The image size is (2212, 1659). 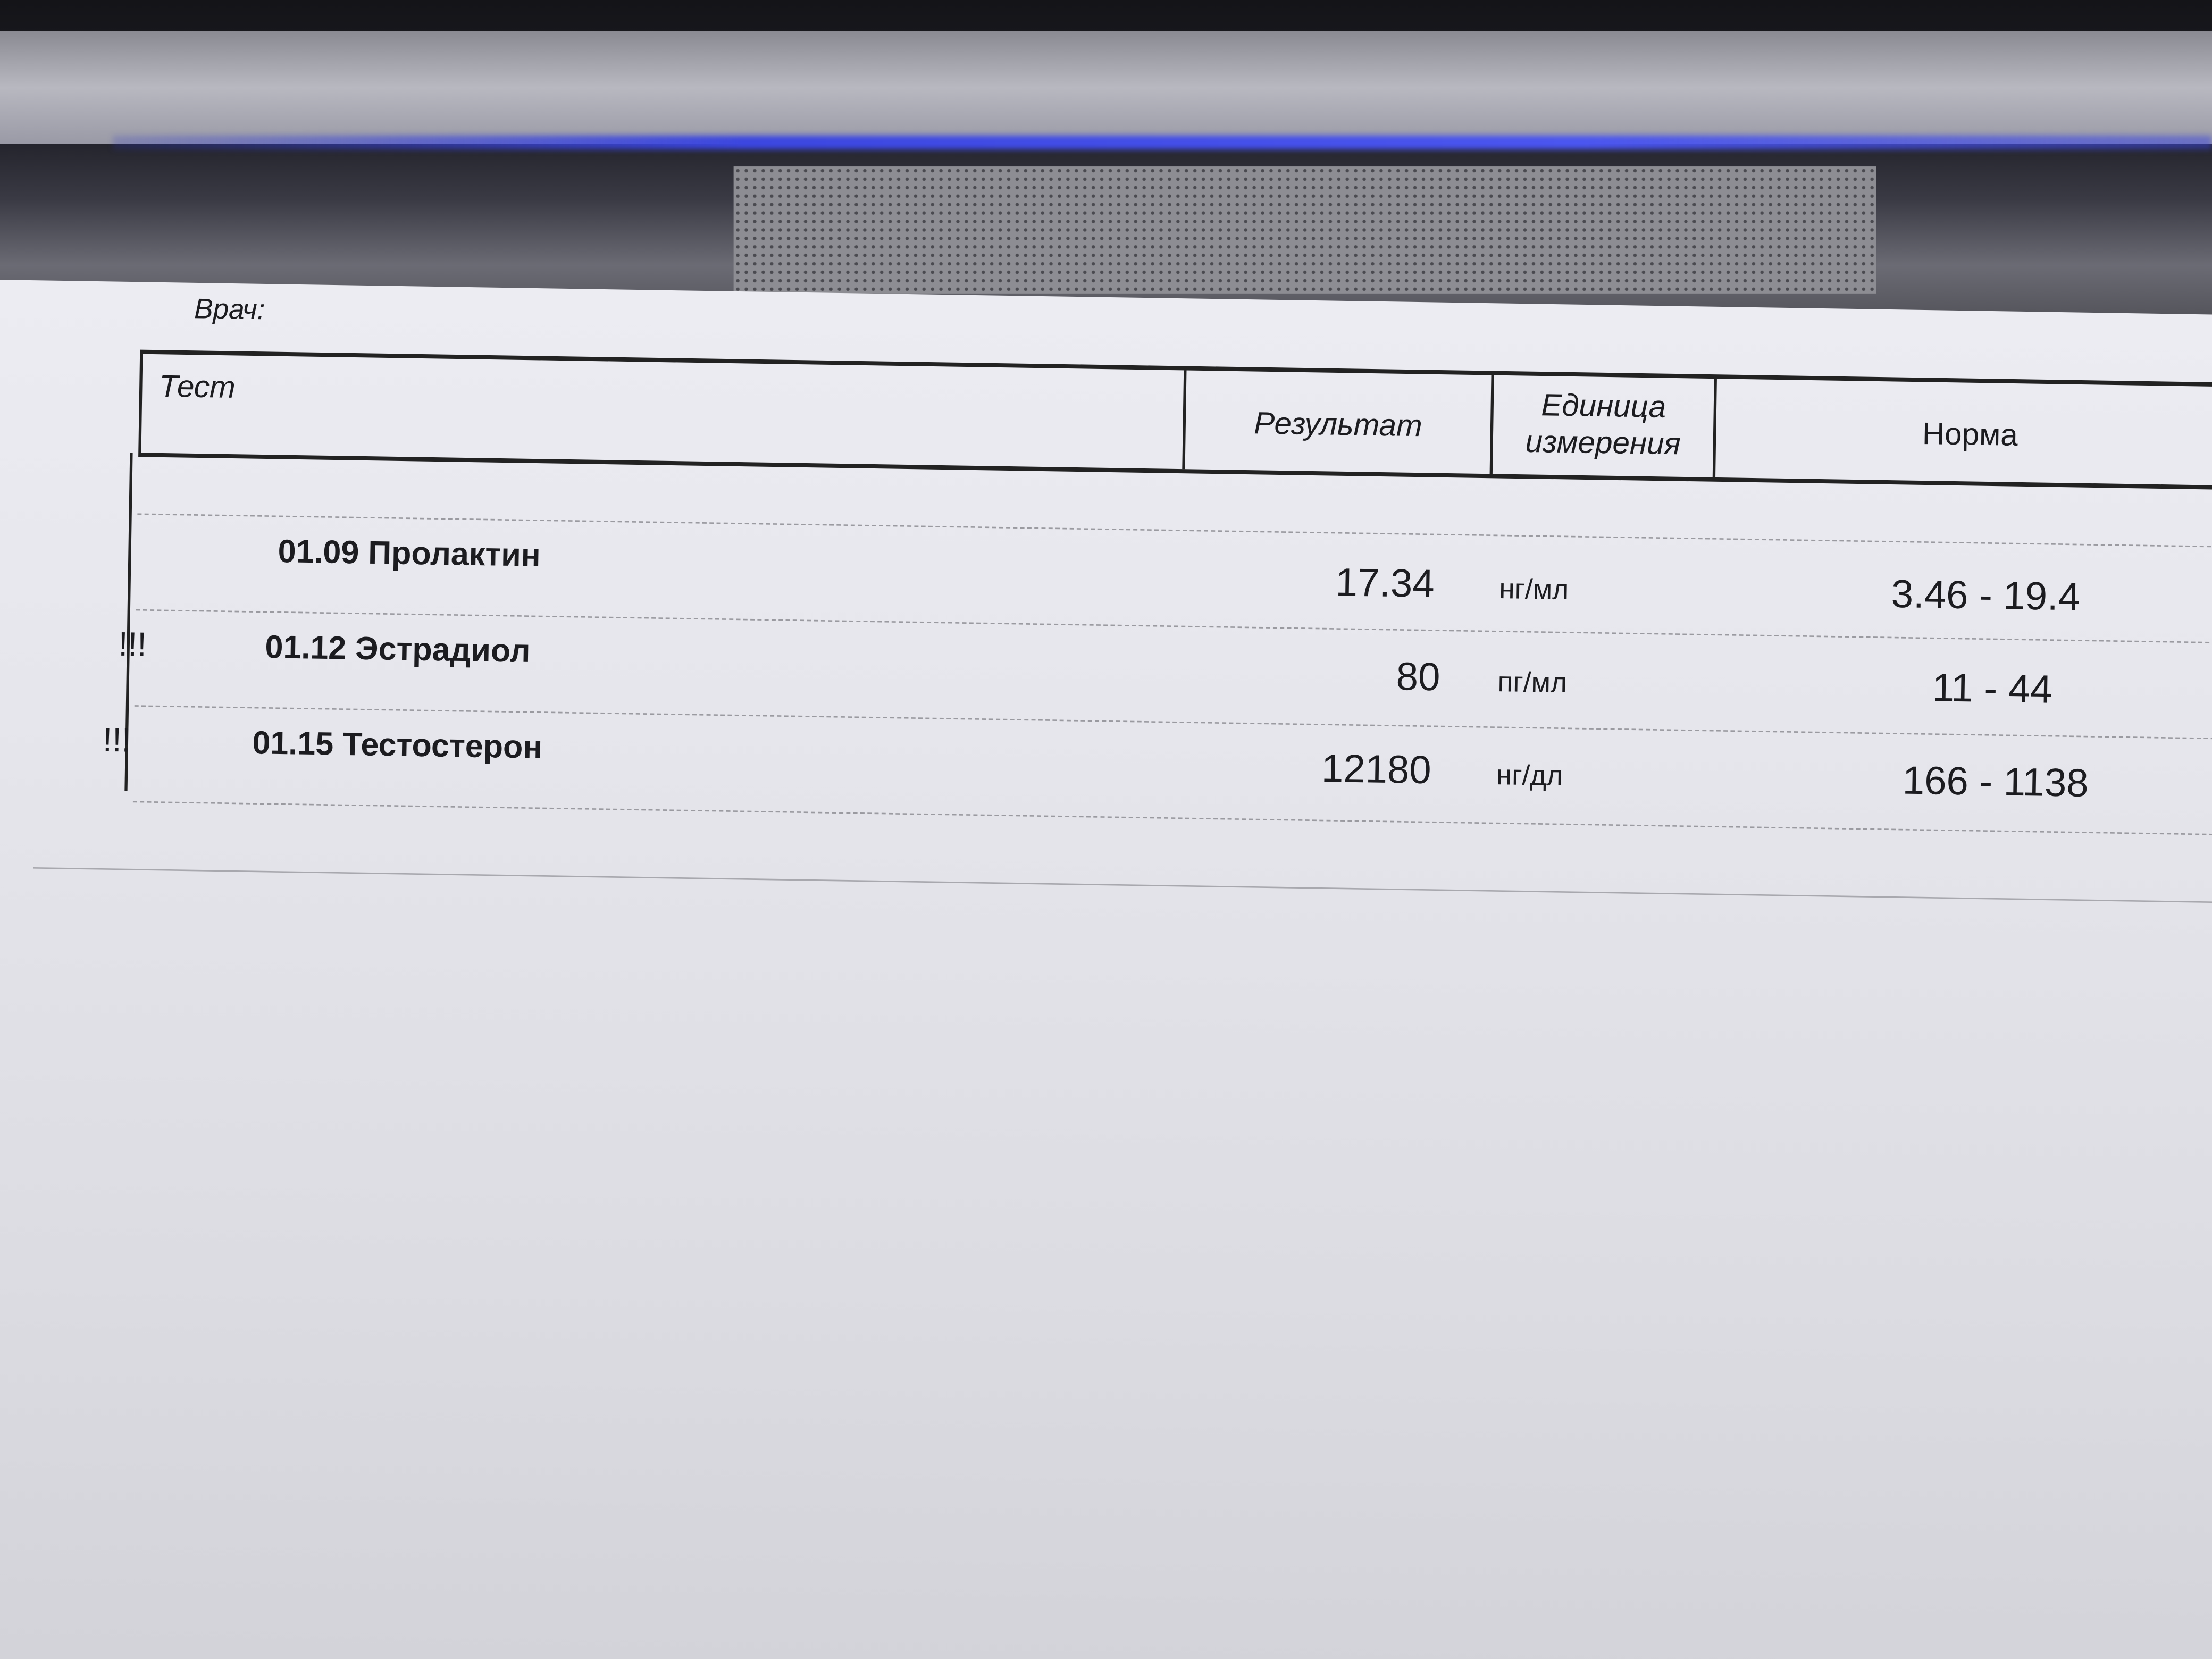 What do you see at coordinates (1992, 688) in the screenshot?
I see `test-norm: 11 - 44` at bounding box center [1992, 688].